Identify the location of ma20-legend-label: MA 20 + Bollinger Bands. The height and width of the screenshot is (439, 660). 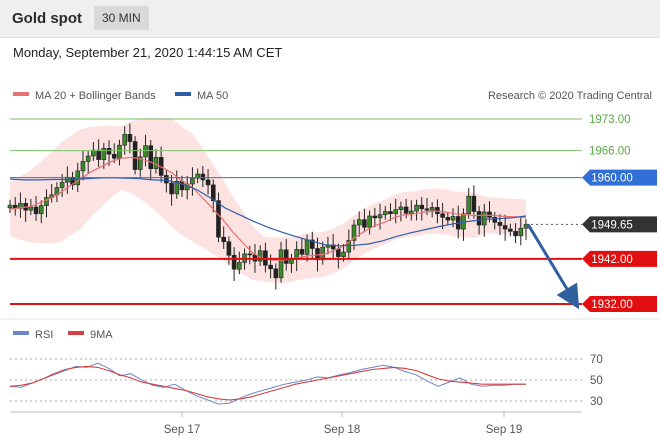
(95, 96).